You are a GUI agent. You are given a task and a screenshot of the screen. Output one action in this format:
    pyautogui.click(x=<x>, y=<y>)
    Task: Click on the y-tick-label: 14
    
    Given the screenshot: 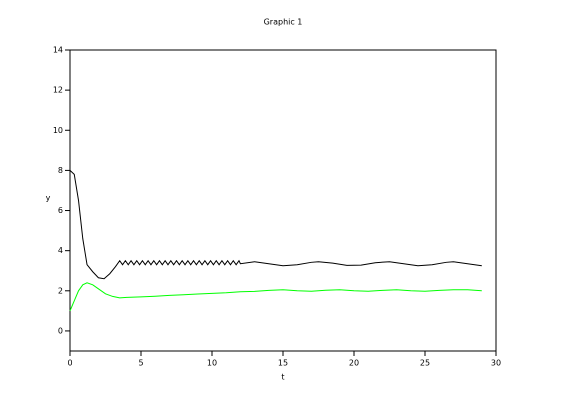 What is the action you would take?
    pyautogui.click(x=58, y=50)
    